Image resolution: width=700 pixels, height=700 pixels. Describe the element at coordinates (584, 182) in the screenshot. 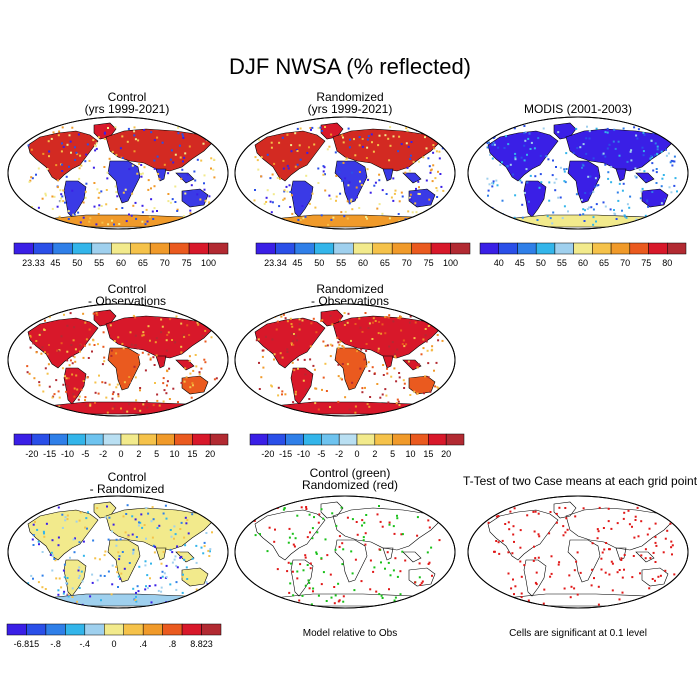

I see `land-africa` at that location.